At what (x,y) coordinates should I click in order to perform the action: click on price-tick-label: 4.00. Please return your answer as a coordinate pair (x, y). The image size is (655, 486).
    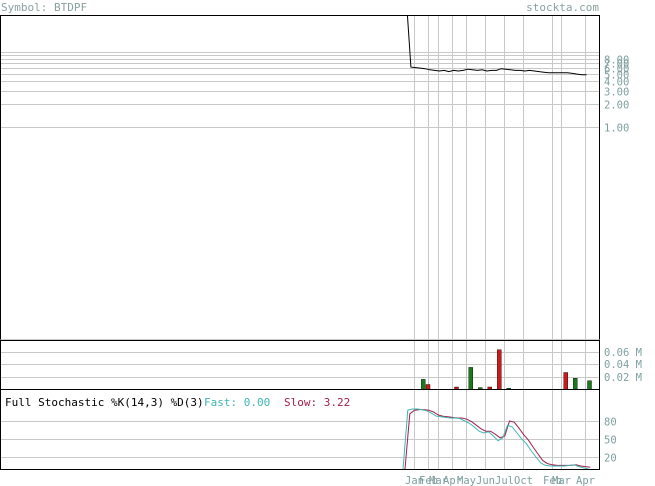
    Looking at the image, I should click on (616, 83).